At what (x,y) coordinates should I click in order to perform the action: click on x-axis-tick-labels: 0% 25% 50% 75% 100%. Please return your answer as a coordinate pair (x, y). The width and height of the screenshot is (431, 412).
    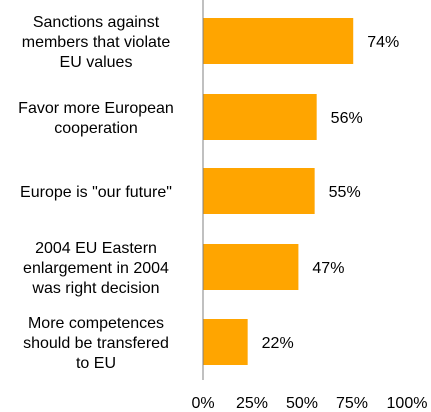
    Looking at the image, I should click on (309, 403).